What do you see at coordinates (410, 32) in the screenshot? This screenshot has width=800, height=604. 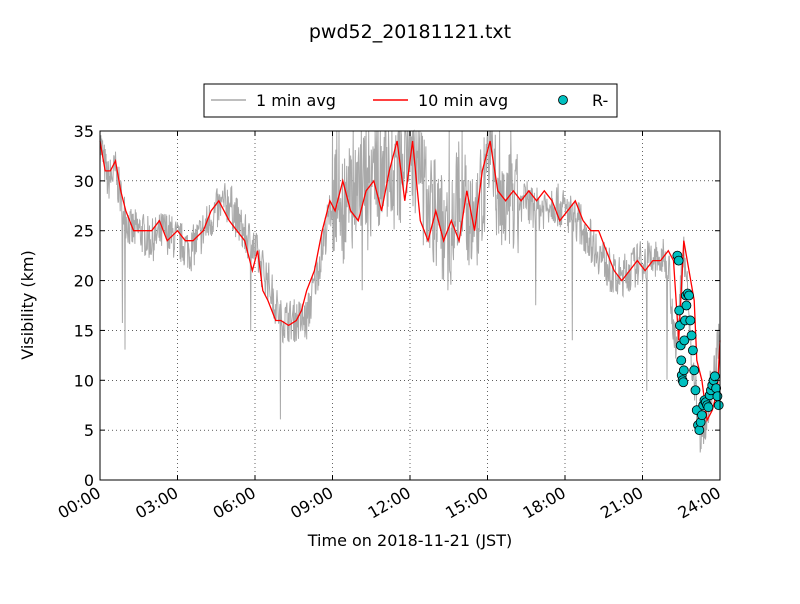 I see `chart-title: pwd52_20181121.txt` at bounding box center [410, 32].